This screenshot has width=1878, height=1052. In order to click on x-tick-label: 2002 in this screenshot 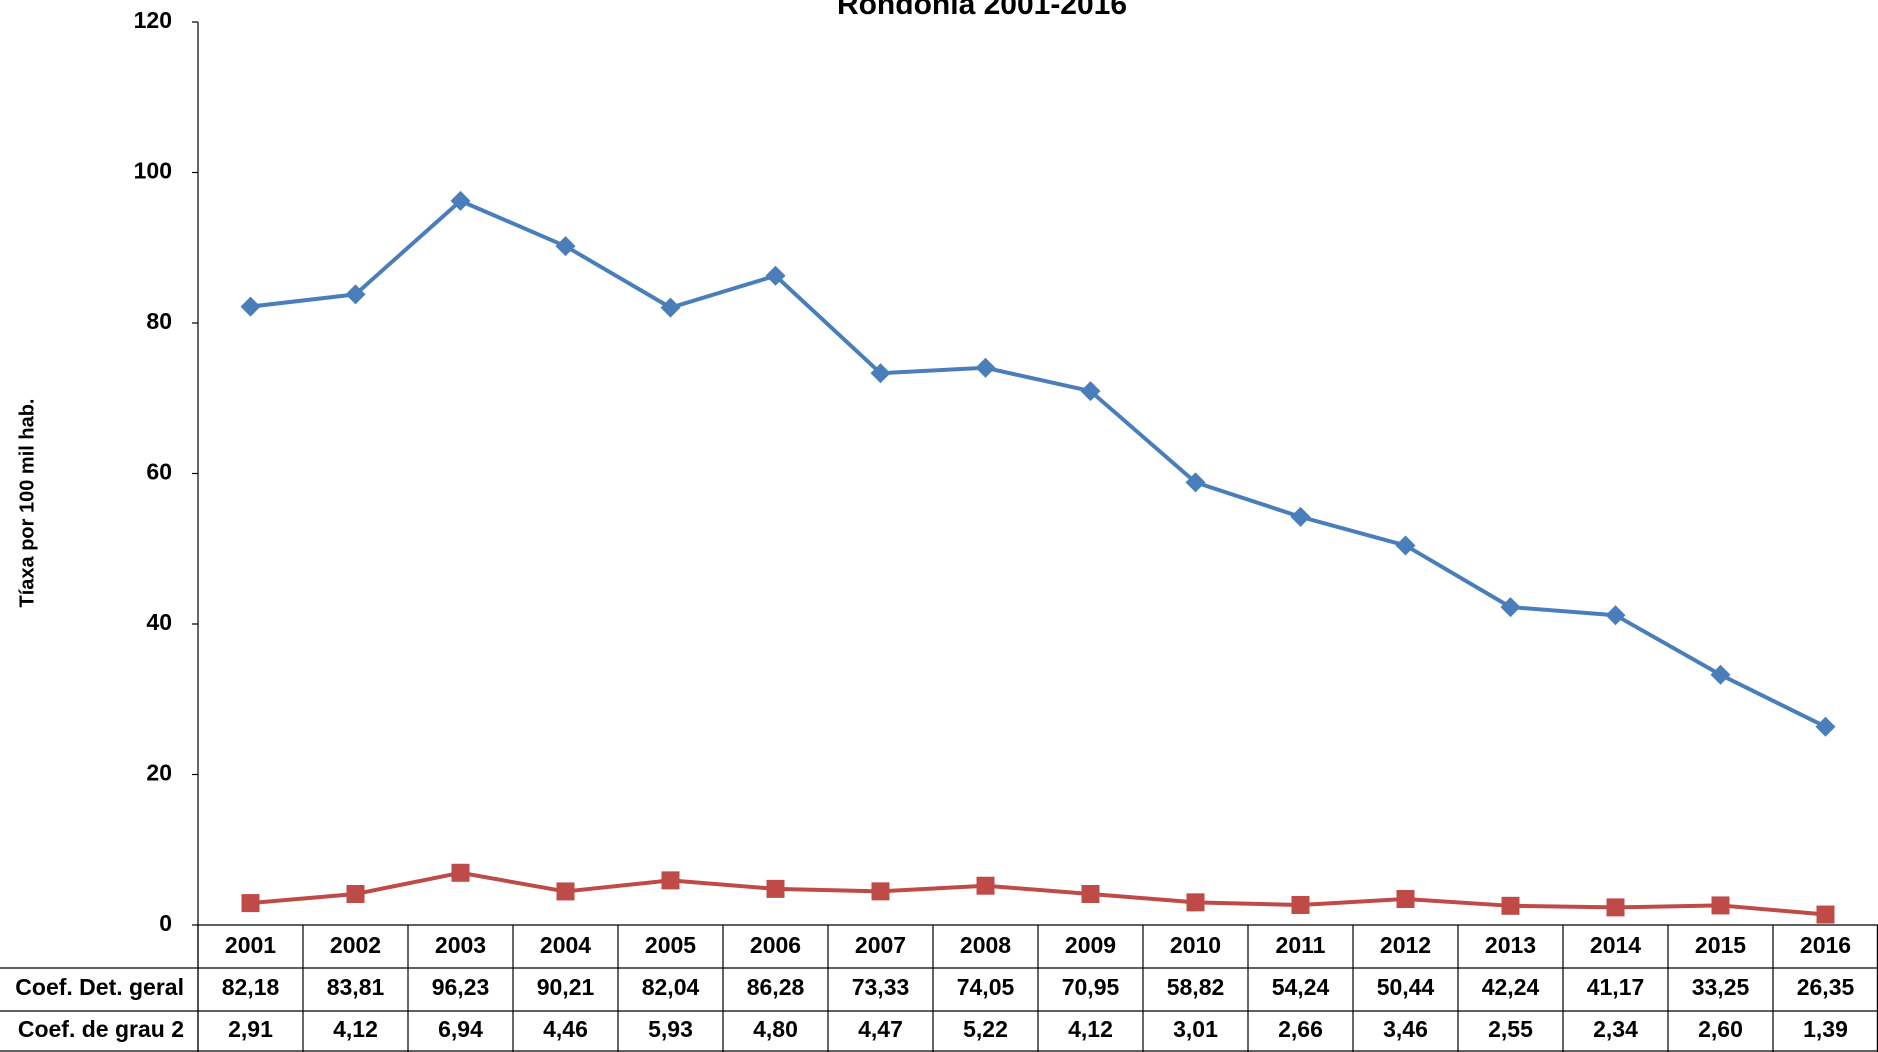, I will do `click(355, 945)`.